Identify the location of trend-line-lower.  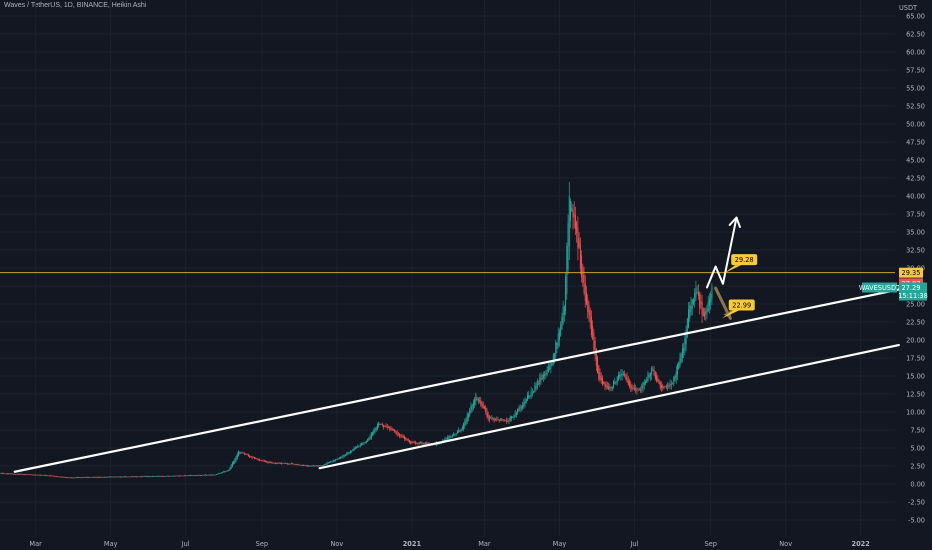
(609, 406).